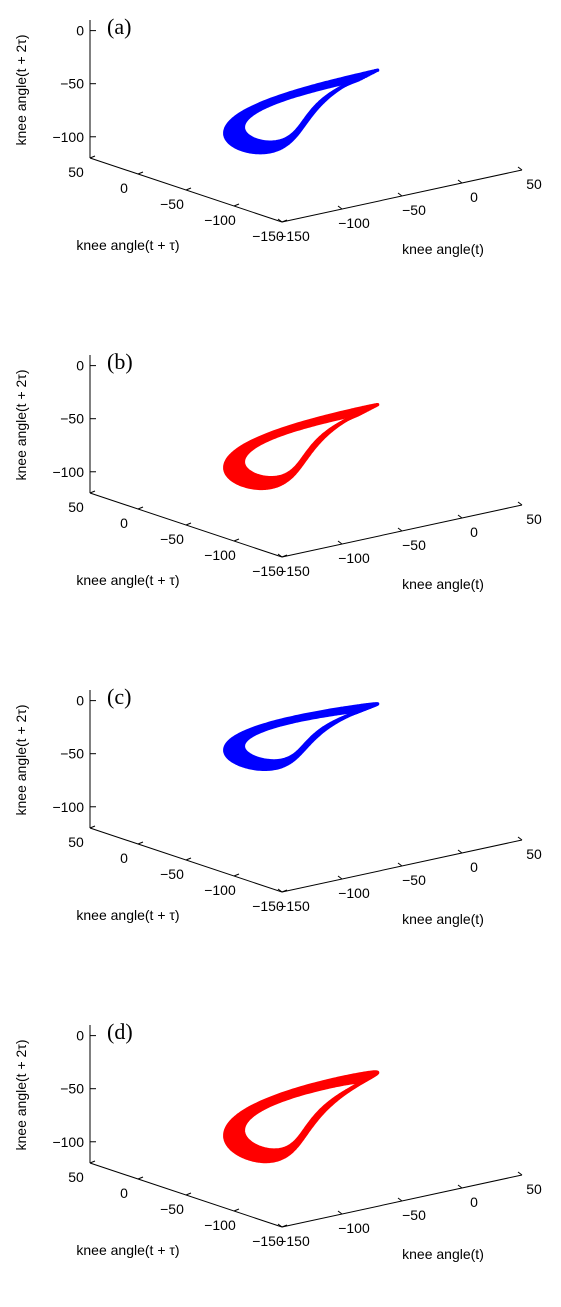 The image size is (561, 1307). Describe the element at coordinates (120, 361) in the screenshot. I see `panel-label: (b)` at that location.